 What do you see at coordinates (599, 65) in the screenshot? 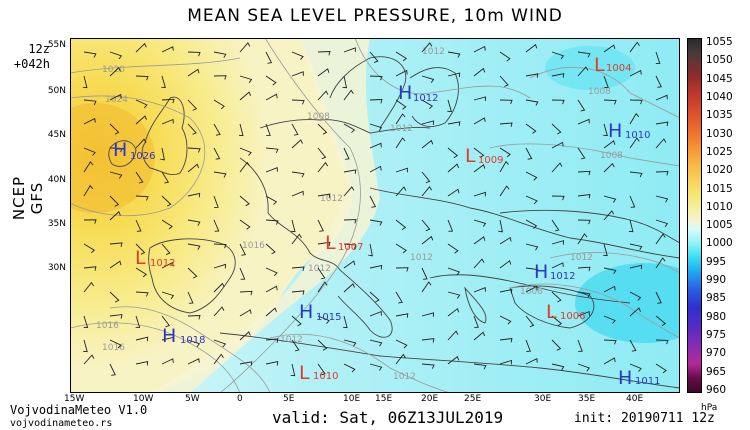
I see `low-center-letter: L` at bounding box center [599, 65].